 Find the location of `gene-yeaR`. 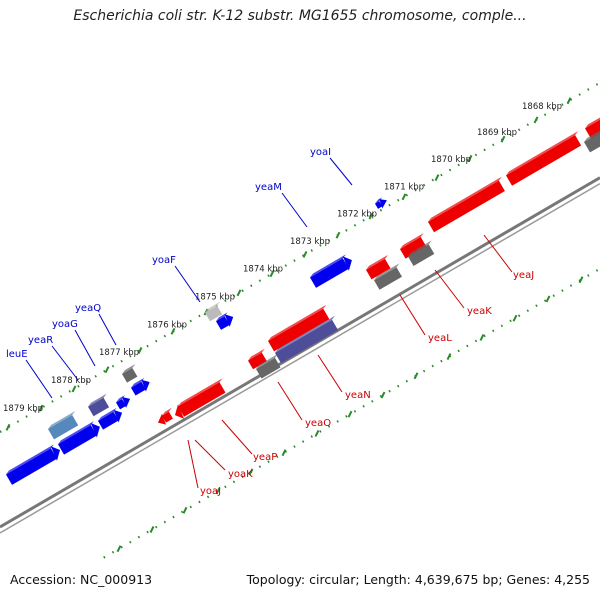

gene-yeaR is located at coordinates (63, 425).